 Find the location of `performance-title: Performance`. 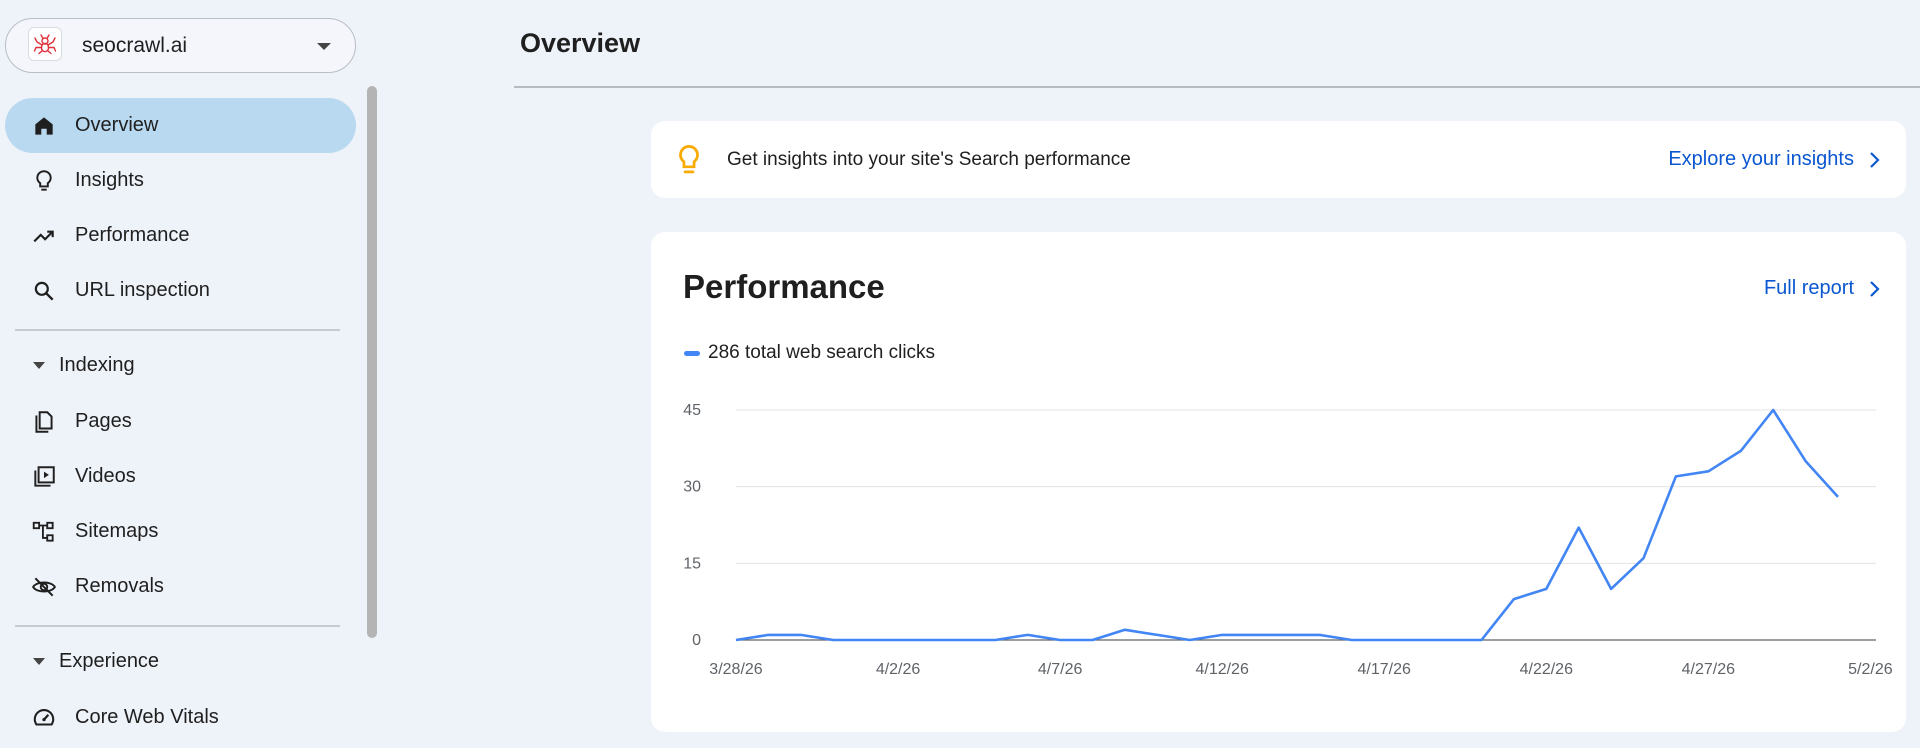

performance-title: Performance is located at coordinates (784, 286).